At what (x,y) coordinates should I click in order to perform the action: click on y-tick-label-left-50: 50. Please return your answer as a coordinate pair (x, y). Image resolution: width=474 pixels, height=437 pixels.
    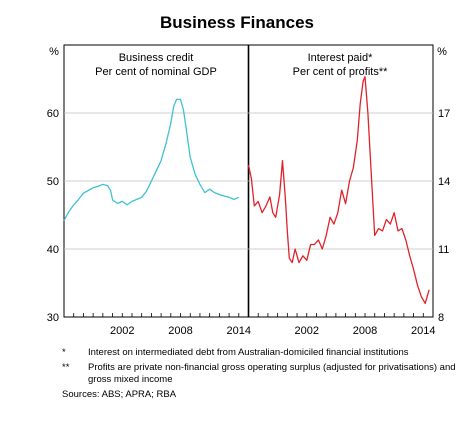
    Looking at the image, I should click on (53, 182).